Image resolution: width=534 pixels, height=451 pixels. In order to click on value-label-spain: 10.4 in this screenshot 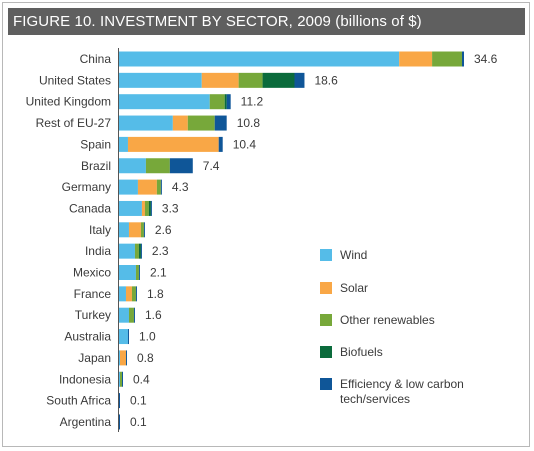, I will do `click(245, 144)`.